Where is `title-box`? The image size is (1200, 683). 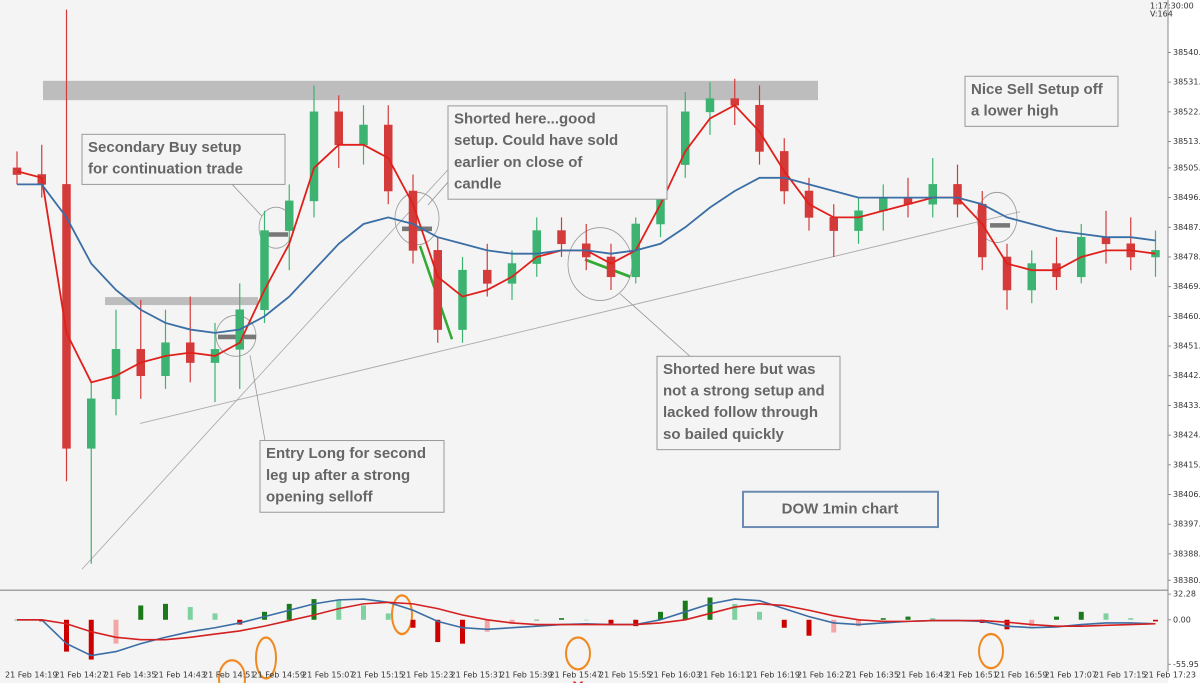 title-box is located at coordinates (840, 509).